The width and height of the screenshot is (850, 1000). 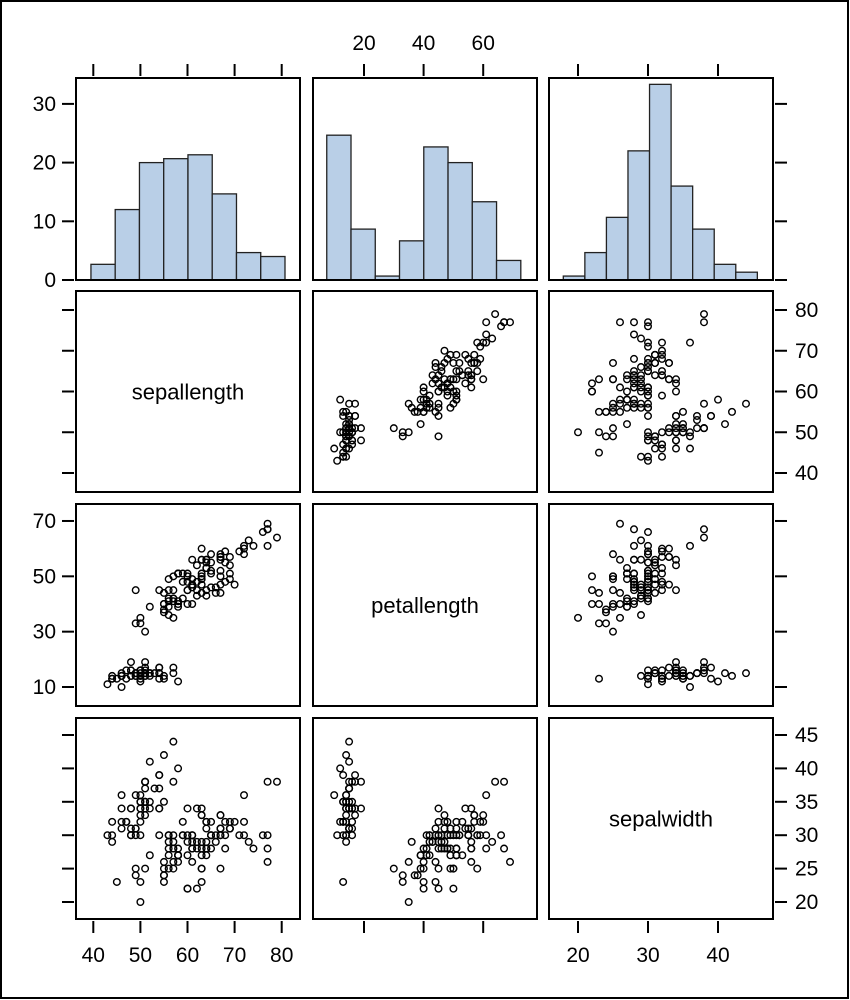 I want to click on x-tick-label-petallength: 40, so click(x=423, y=43).